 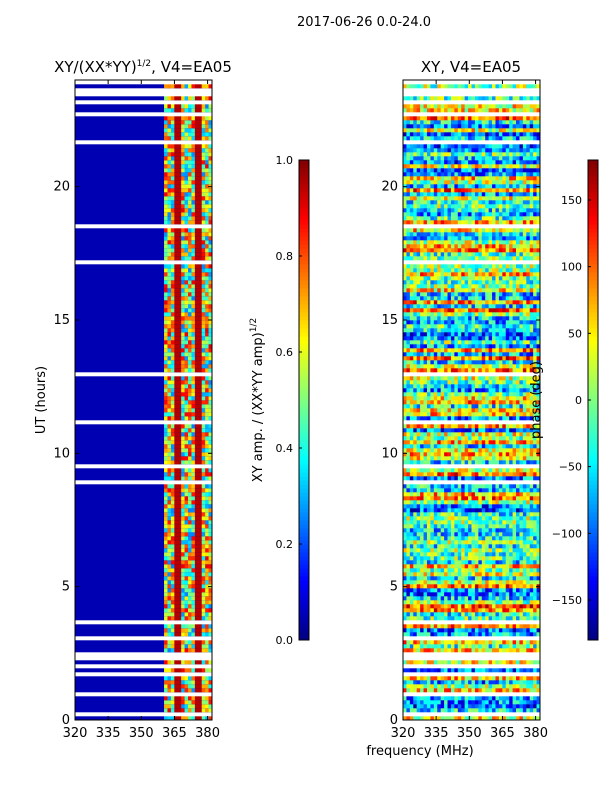 What do you see at coordinates (304, 400) in the screenshot?
I see `amplitude-colorbar-frame` at bounding box center [304, 400].